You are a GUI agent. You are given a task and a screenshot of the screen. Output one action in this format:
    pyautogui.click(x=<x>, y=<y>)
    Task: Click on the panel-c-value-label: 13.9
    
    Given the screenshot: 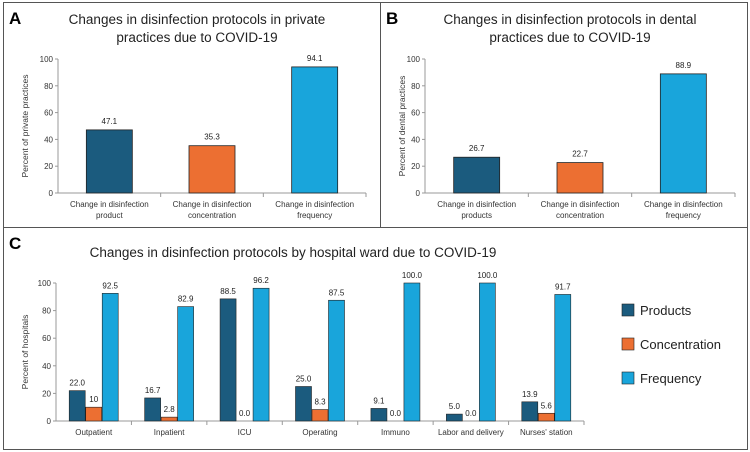 What is the action you would take?
    pyautogui.click(x=530, y=394)
    